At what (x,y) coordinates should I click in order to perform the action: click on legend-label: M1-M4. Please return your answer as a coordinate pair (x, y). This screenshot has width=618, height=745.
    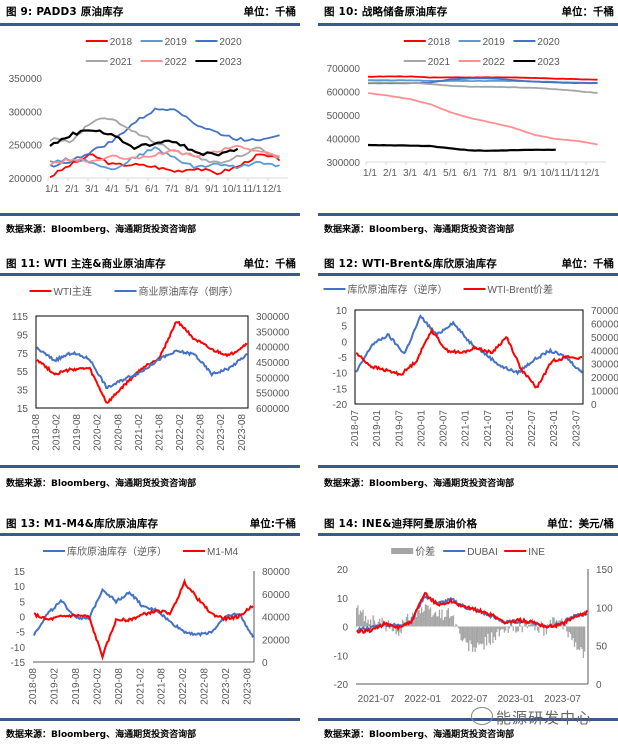
    Looking at the image, I should click on (223, 552).